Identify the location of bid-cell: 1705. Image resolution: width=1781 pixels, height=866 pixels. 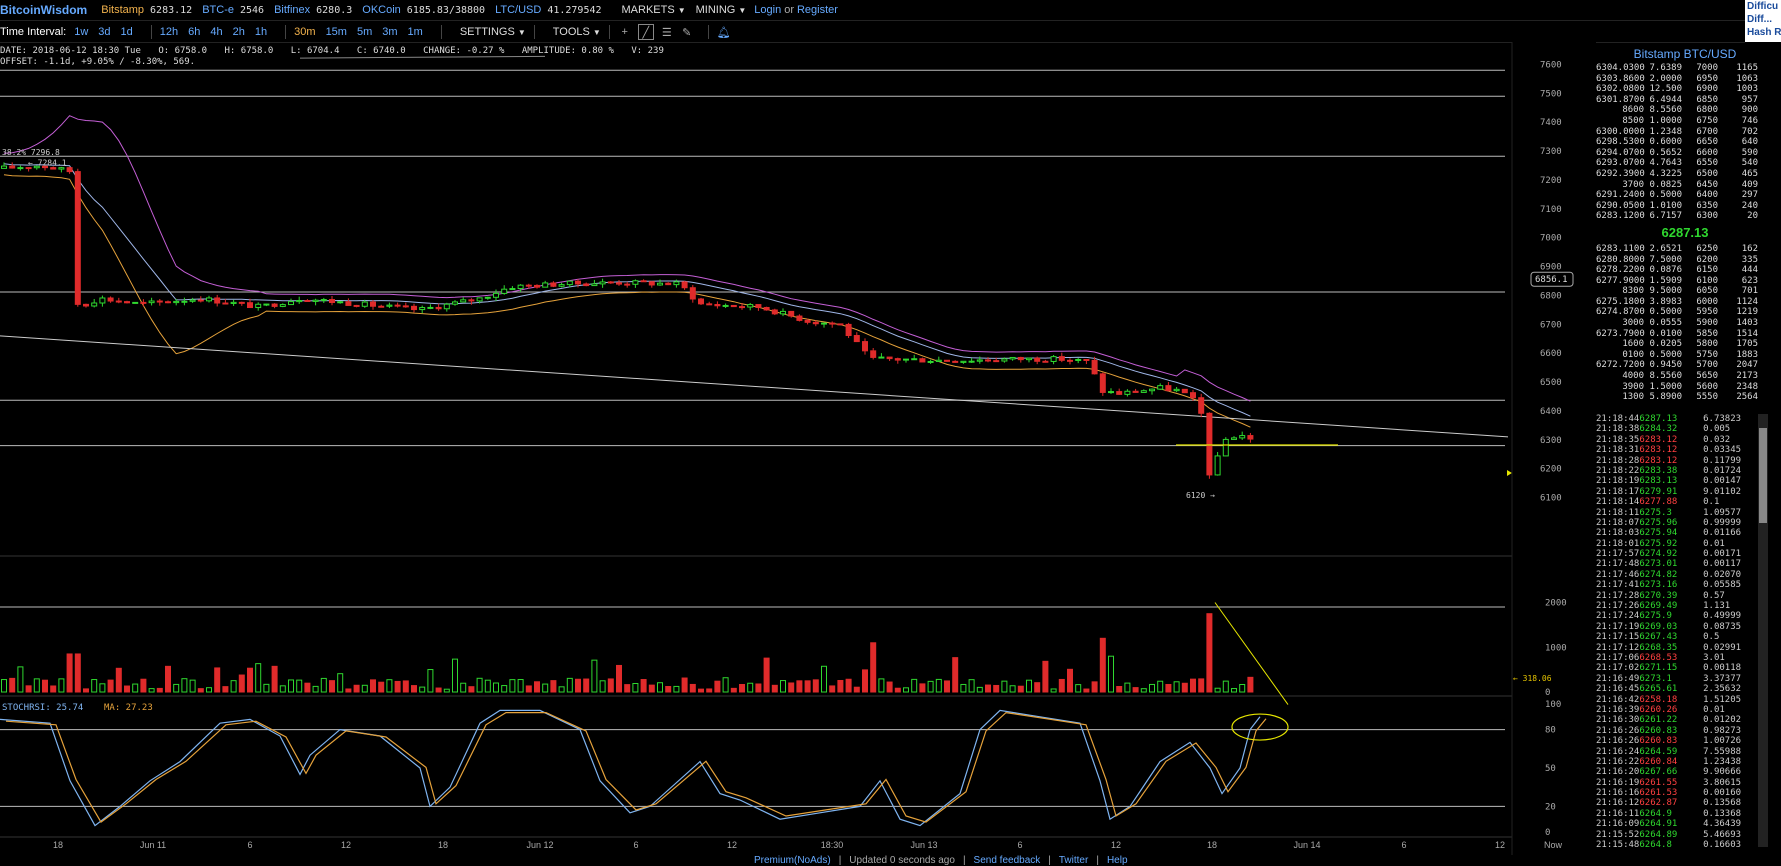
(1747, 344).